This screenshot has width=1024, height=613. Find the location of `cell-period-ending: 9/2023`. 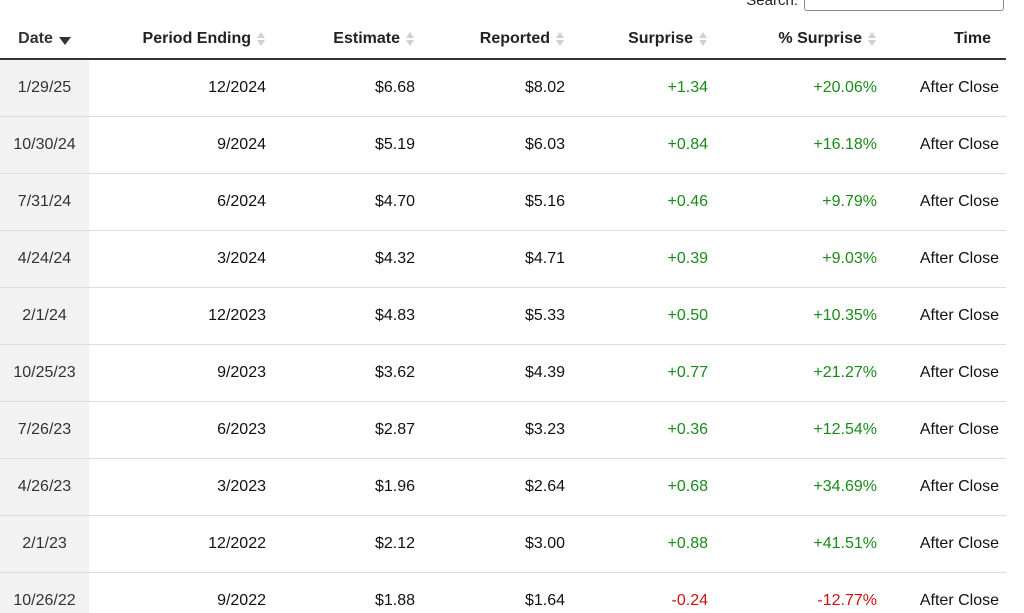

cell-period-ending: 9/2023 is located at coordinates (182, 373).